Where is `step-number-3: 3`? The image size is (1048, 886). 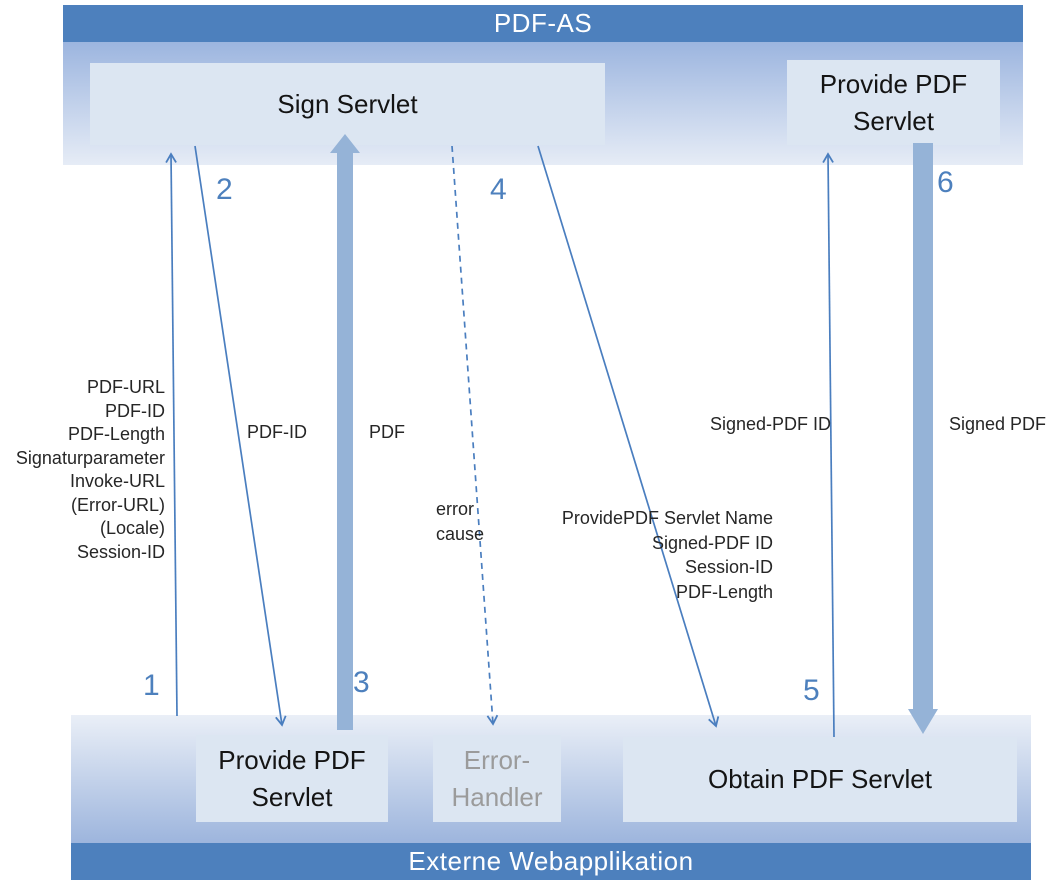
step-number-3: 3 is located at coordinates (361, 682).